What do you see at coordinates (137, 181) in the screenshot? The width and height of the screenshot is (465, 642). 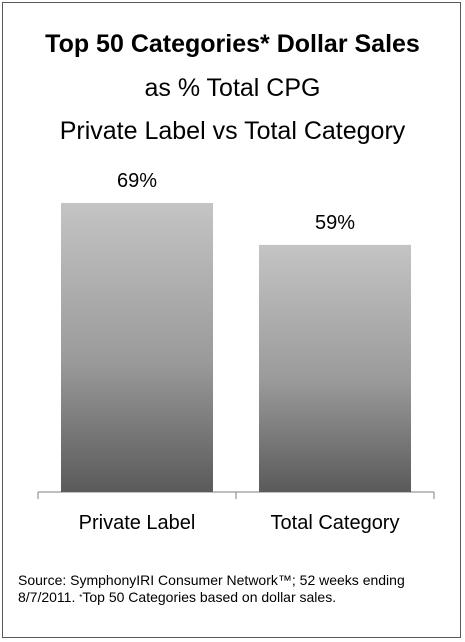 I see `data-label: 69%` at bounding box center [137, 181].